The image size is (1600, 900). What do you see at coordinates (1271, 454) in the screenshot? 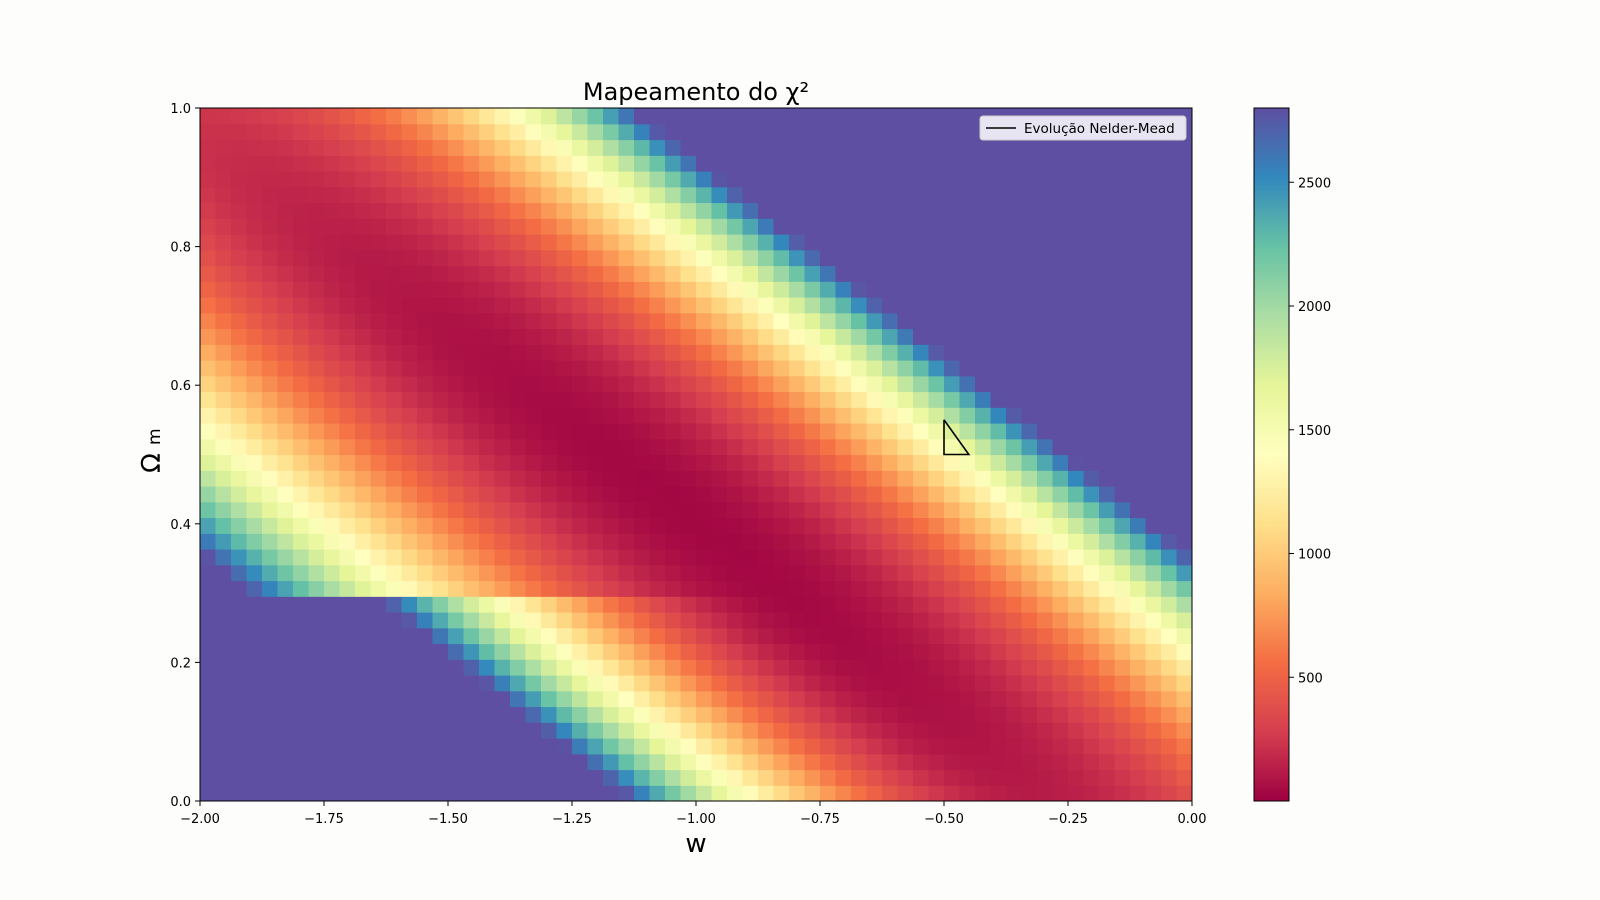
I see `colorbar` at bounding box center [1271, 454].